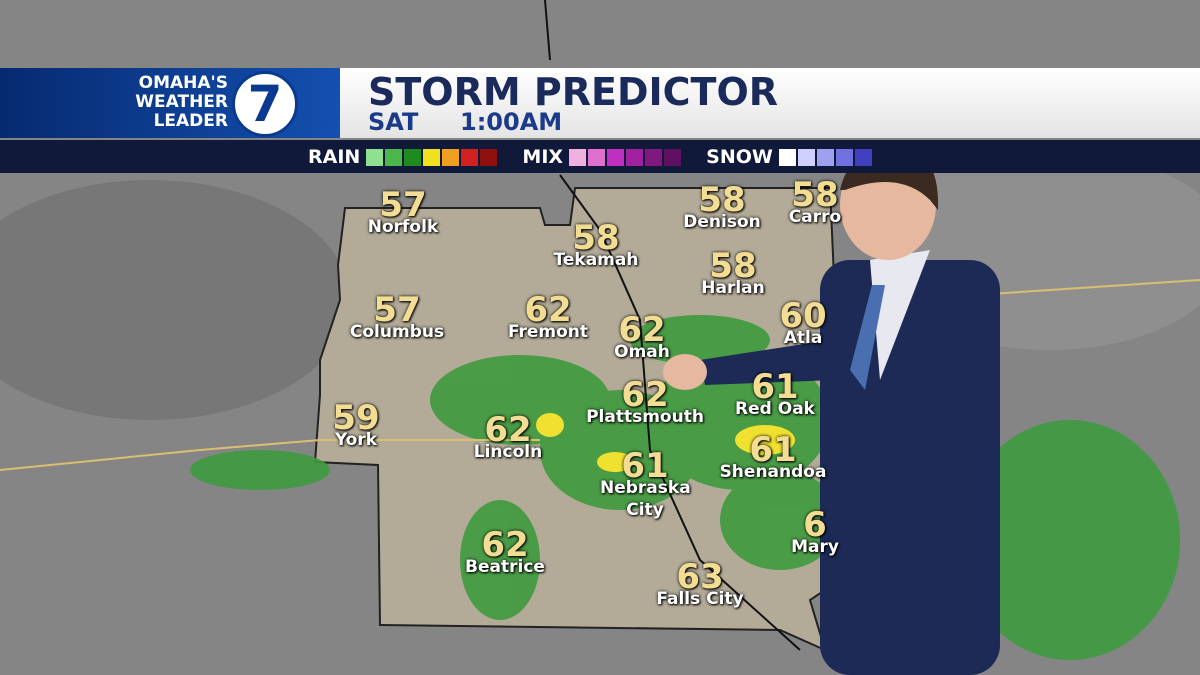 Image resolution: width=1200 pixels, height=675 pixels. Describe the element at coordinates (645, 417) in the screenshot. I see `city-name: Plattsmouth` at that location.